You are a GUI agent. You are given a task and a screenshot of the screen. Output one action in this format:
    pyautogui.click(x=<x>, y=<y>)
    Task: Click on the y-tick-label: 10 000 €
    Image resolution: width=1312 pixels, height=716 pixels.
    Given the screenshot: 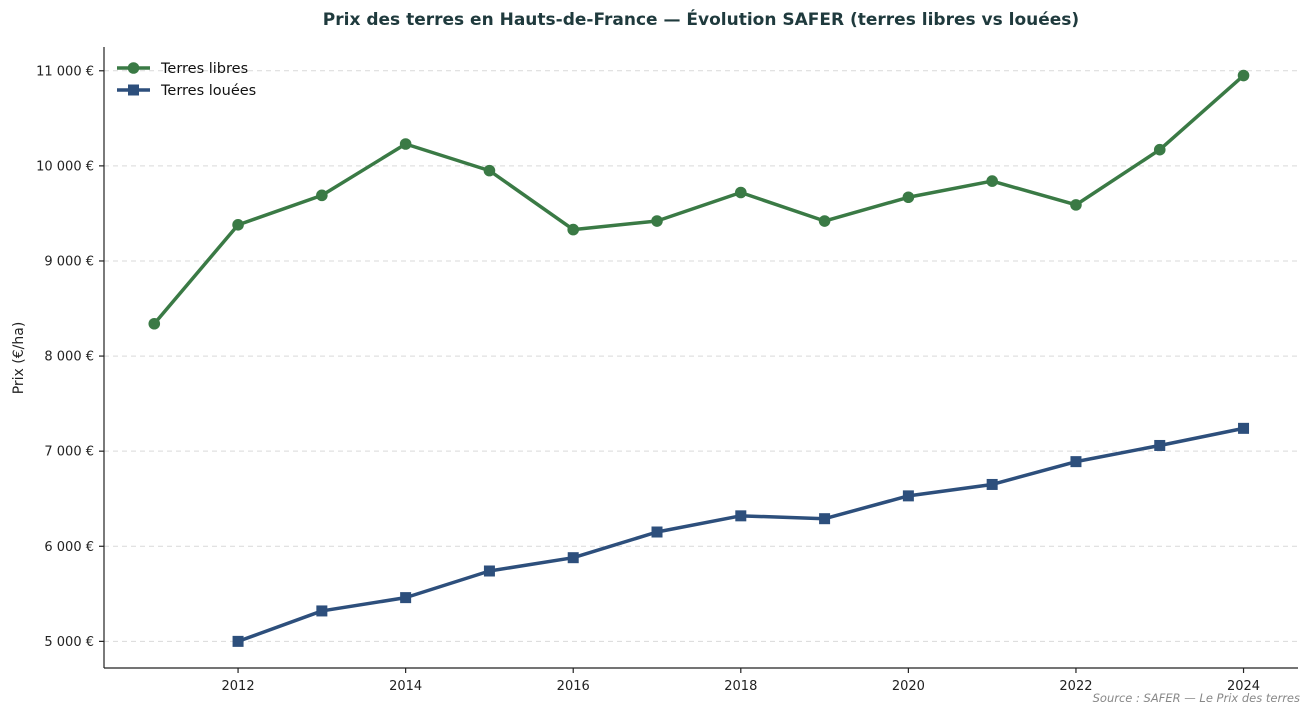 What is the action you would take?
    pyautogui.click(x=65, y=166)
    